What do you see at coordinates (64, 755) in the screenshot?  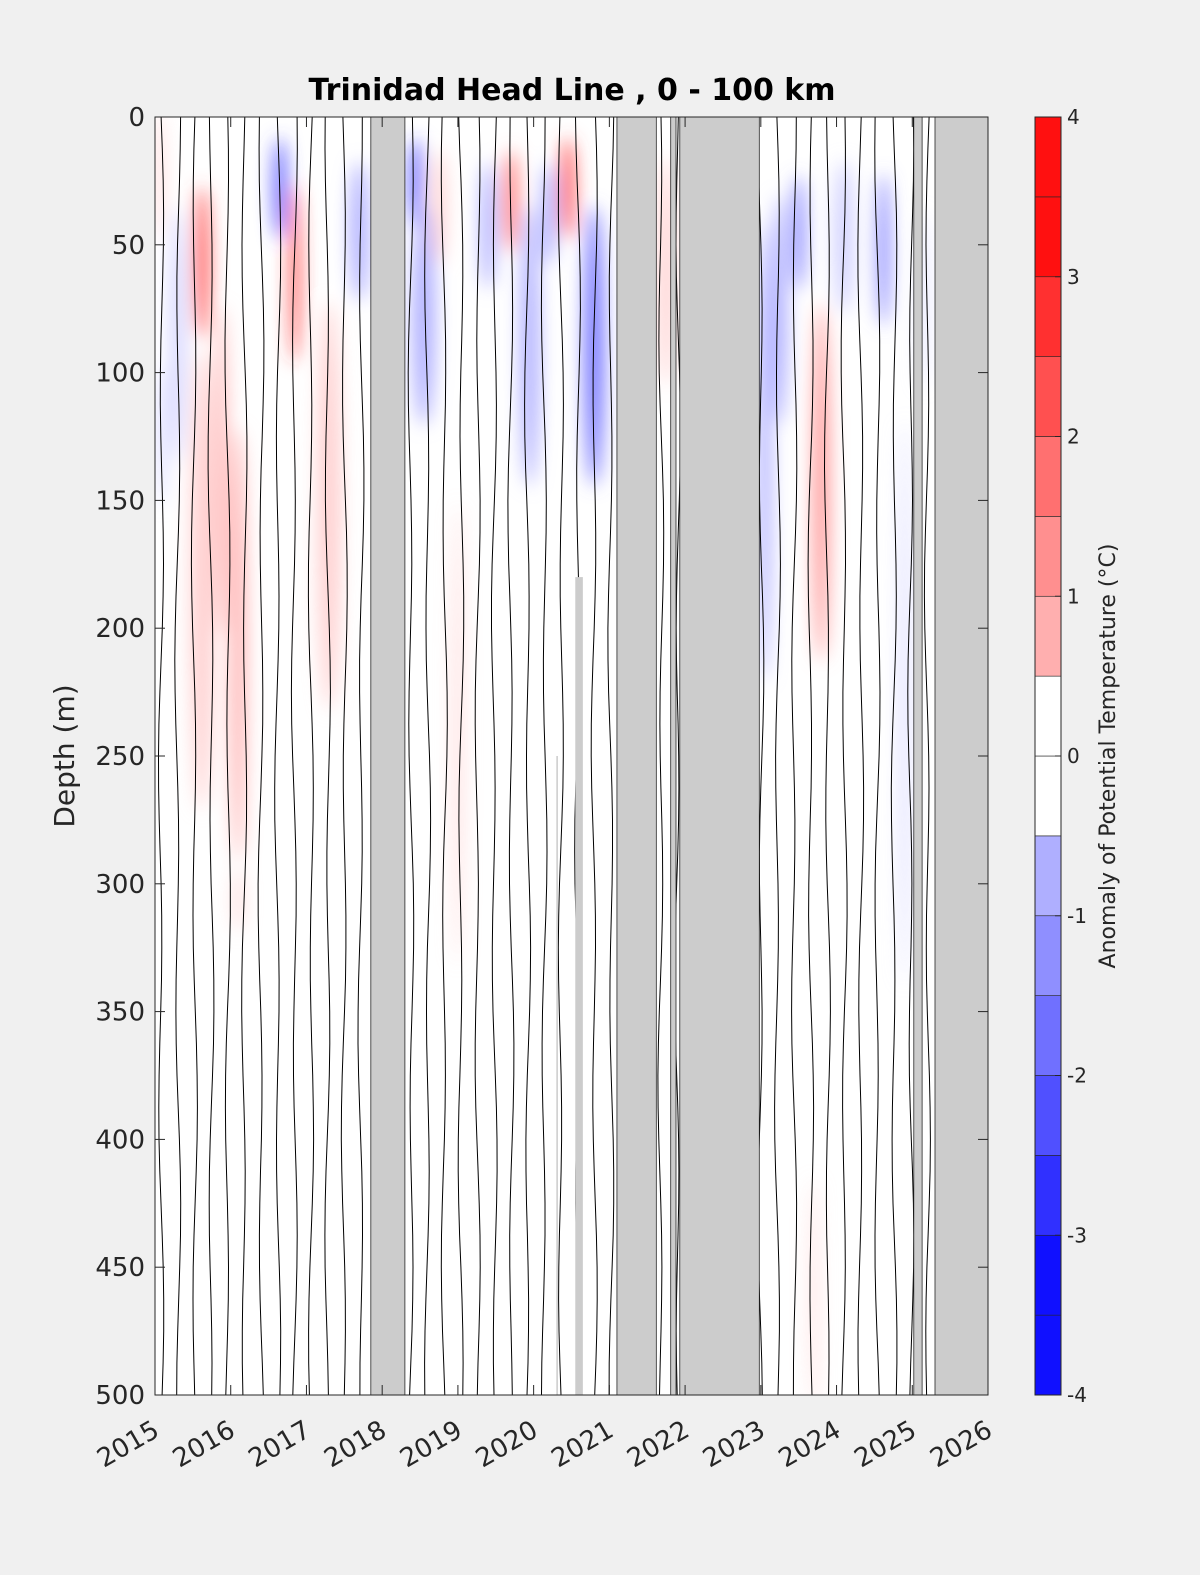 I see `y-axis-label: Depth (m)` at bounding box center [64, 755].